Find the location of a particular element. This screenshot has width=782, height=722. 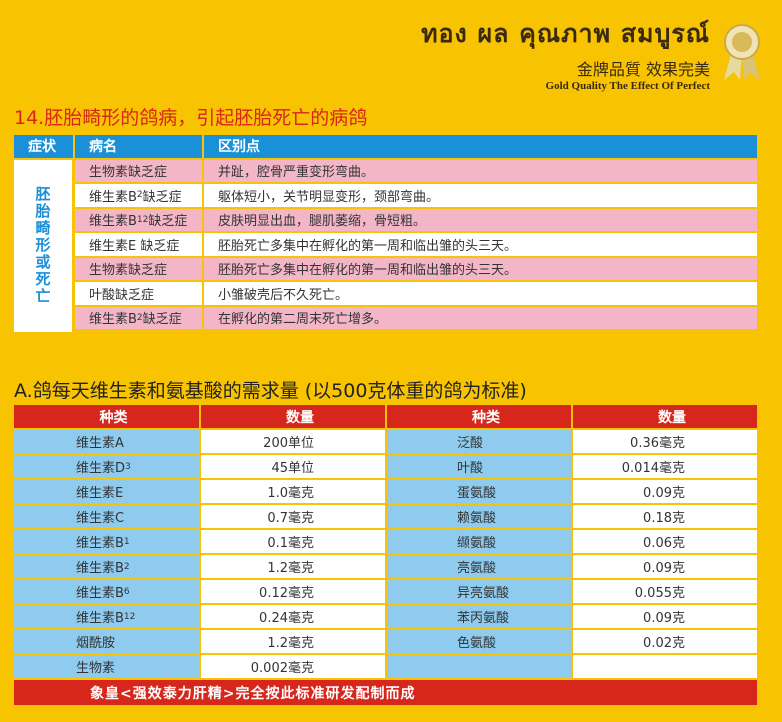

table-header: 症状 病名 区别点 is located at coordinates (385, 147).